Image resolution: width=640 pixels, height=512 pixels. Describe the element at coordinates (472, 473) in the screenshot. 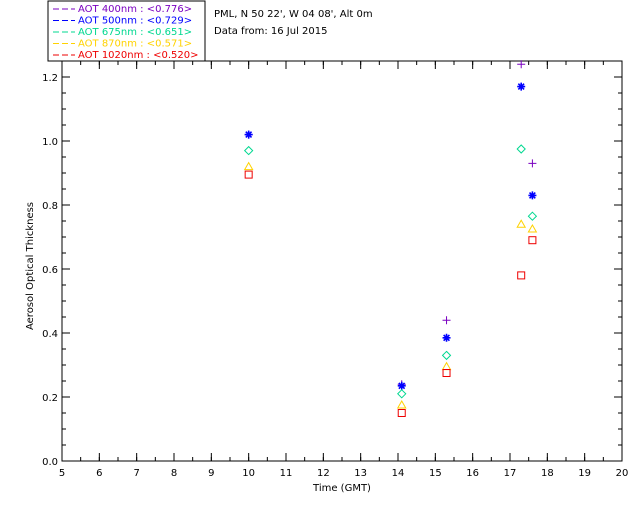

I see `x-tick-label: 16` at that location.